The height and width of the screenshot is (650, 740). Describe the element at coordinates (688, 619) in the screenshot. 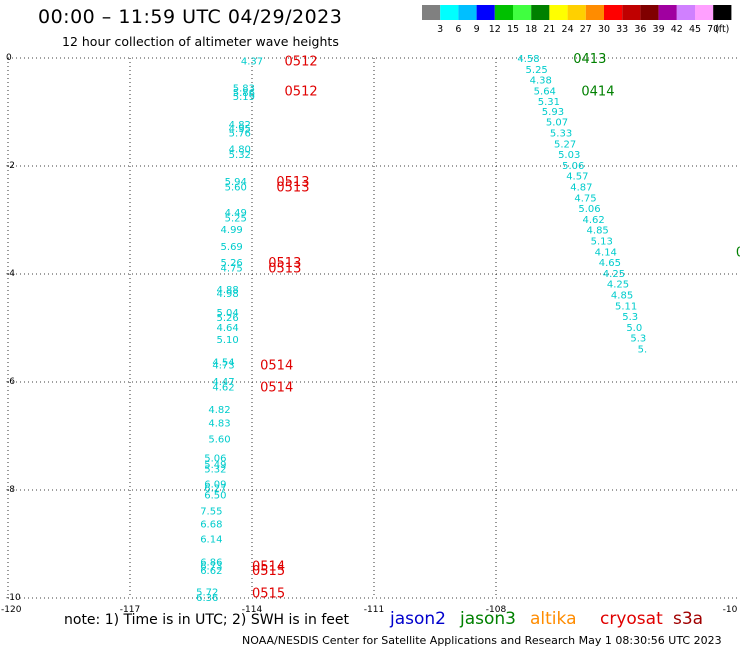

I see `legend-s3a: s3a` at that location.